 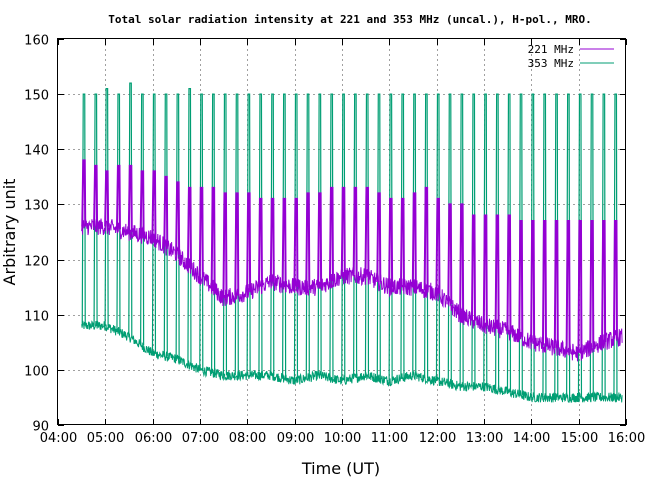 I want to click on x-tick-label: 09:00, so click(x=295, y=438).